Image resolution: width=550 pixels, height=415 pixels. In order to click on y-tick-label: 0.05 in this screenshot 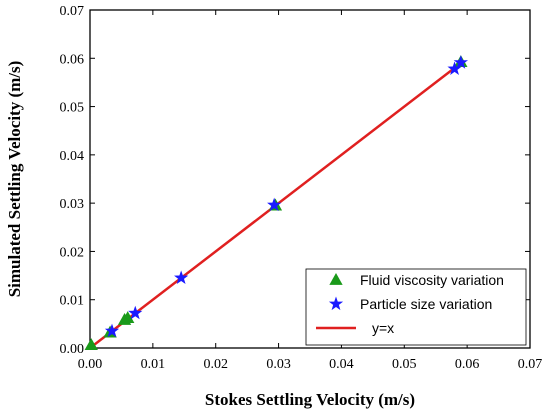, I will do `click(72, 108)`.